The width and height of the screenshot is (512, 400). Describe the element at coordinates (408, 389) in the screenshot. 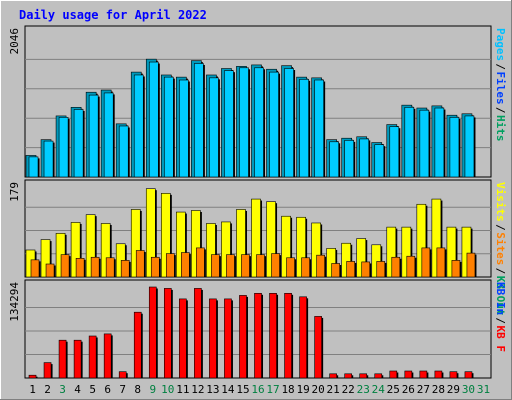

I see `x-tick-label: 26` at that location.